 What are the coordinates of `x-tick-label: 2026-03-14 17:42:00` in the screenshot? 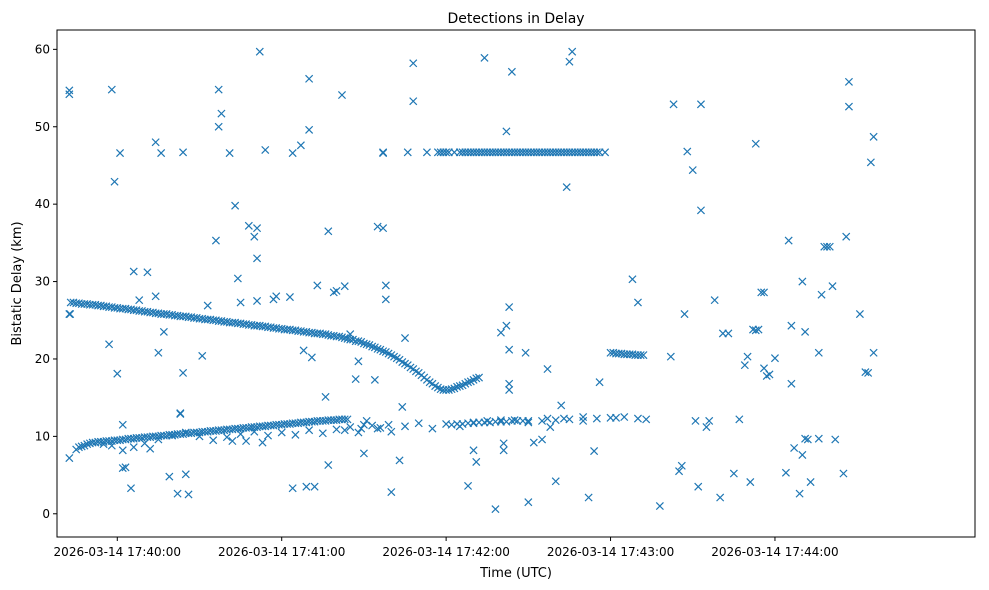 It's located at (445, 552).